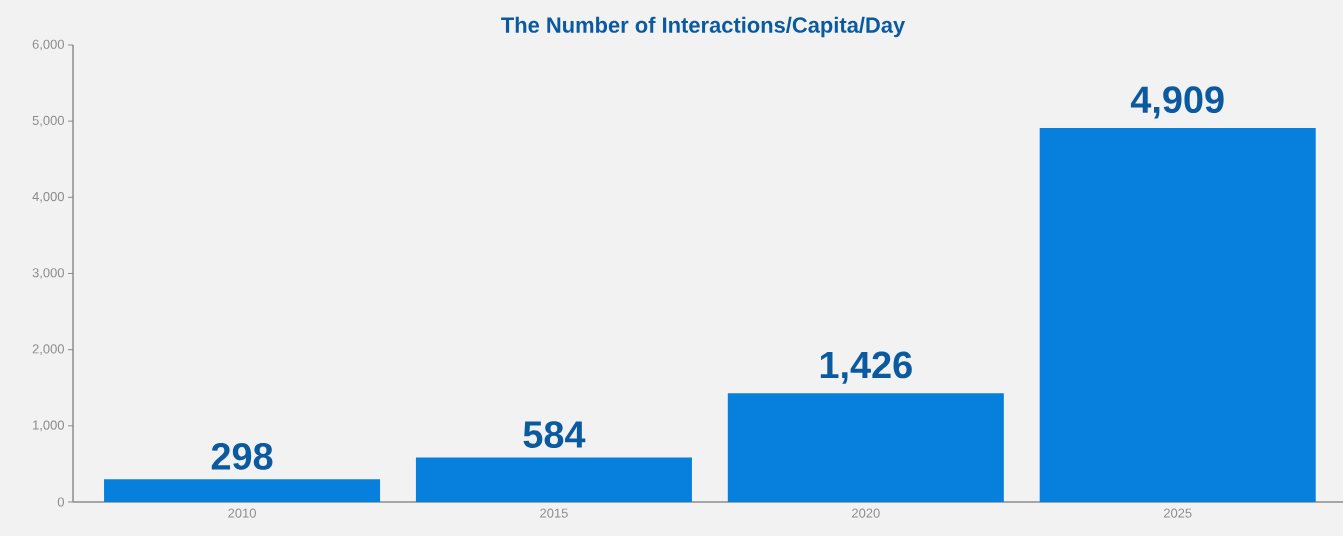 The image size is (1343, 536). Describe the element at coordinates (48, 45) in the screenshot. I see `y-tick-label: 6,000` at that location.